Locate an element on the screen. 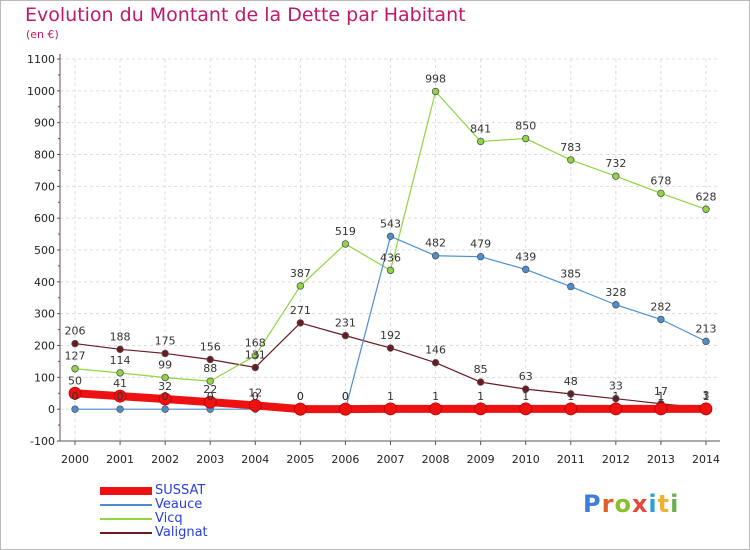 The width and height of the screenshot is (750, 550). y-tick-label: 300 is located at coordinates (44, 314).